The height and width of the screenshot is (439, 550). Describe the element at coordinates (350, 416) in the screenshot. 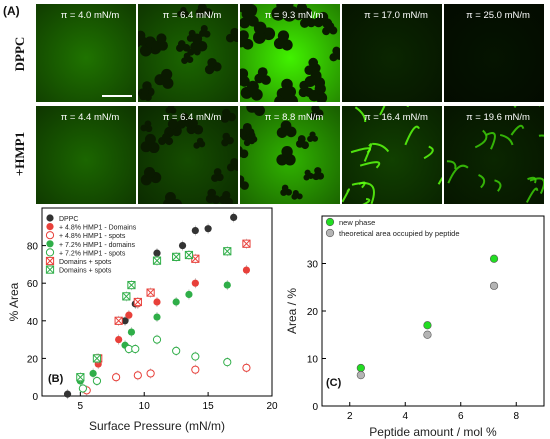

I see `x-tick-label: 2` at that location.